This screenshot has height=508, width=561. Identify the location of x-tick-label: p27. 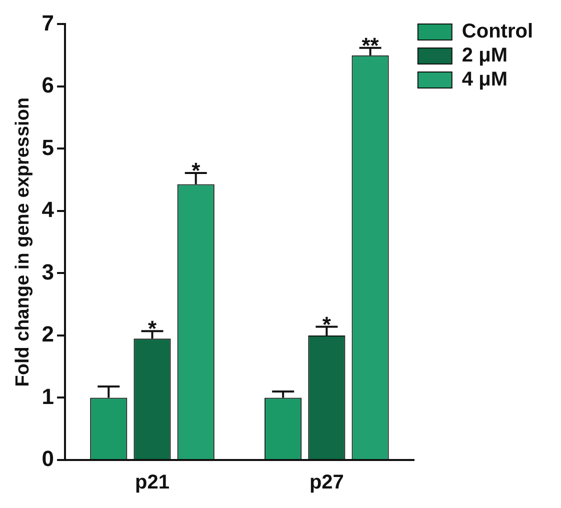
(326, 483).